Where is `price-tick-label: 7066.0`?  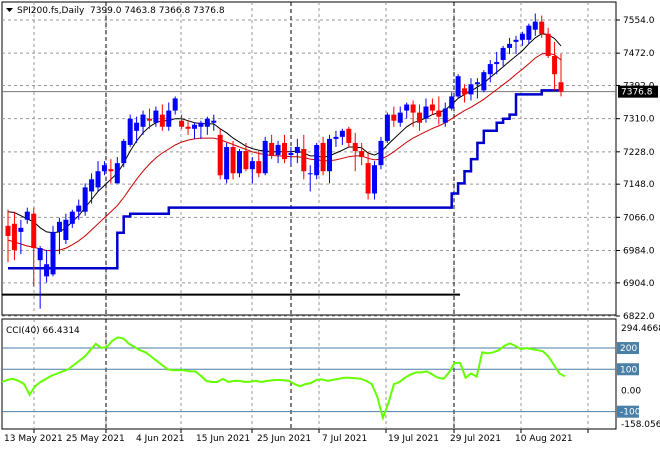
price-tick-label: 7066.0 is located at coordinates (639, 218).